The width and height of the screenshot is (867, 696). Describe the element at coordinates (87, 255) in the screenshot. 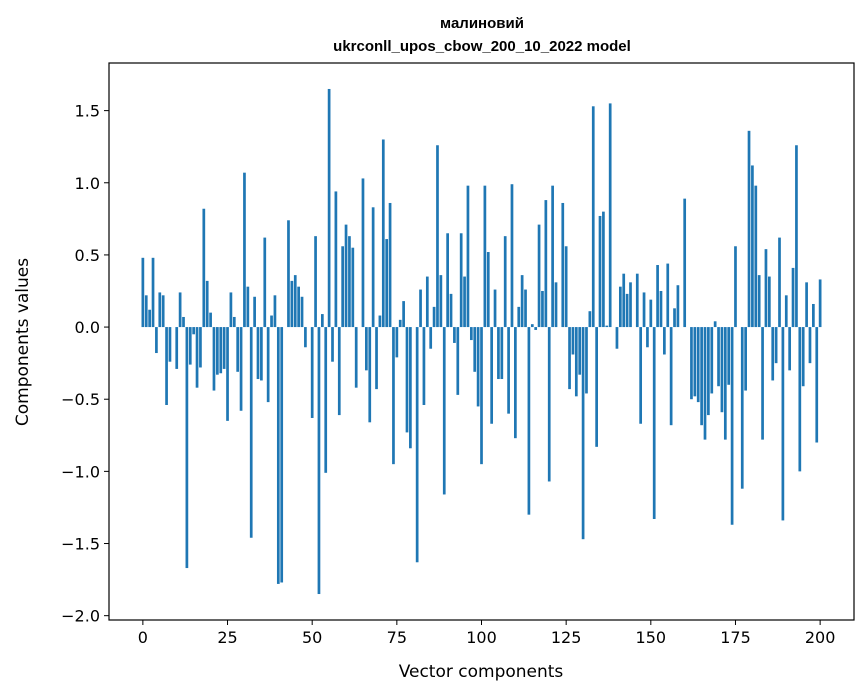

I see `y-tick-label: 0.5` at that location.